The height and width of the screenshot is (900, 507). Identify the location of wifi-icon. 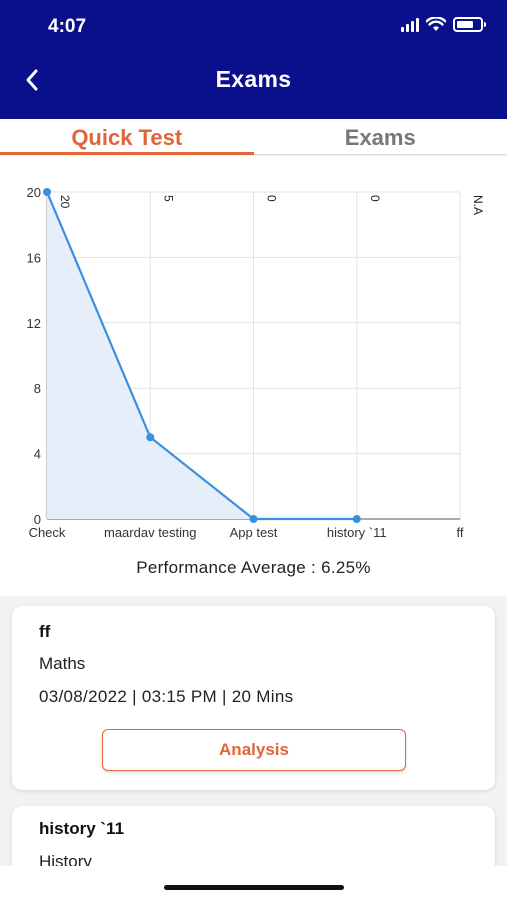
(436, 24).